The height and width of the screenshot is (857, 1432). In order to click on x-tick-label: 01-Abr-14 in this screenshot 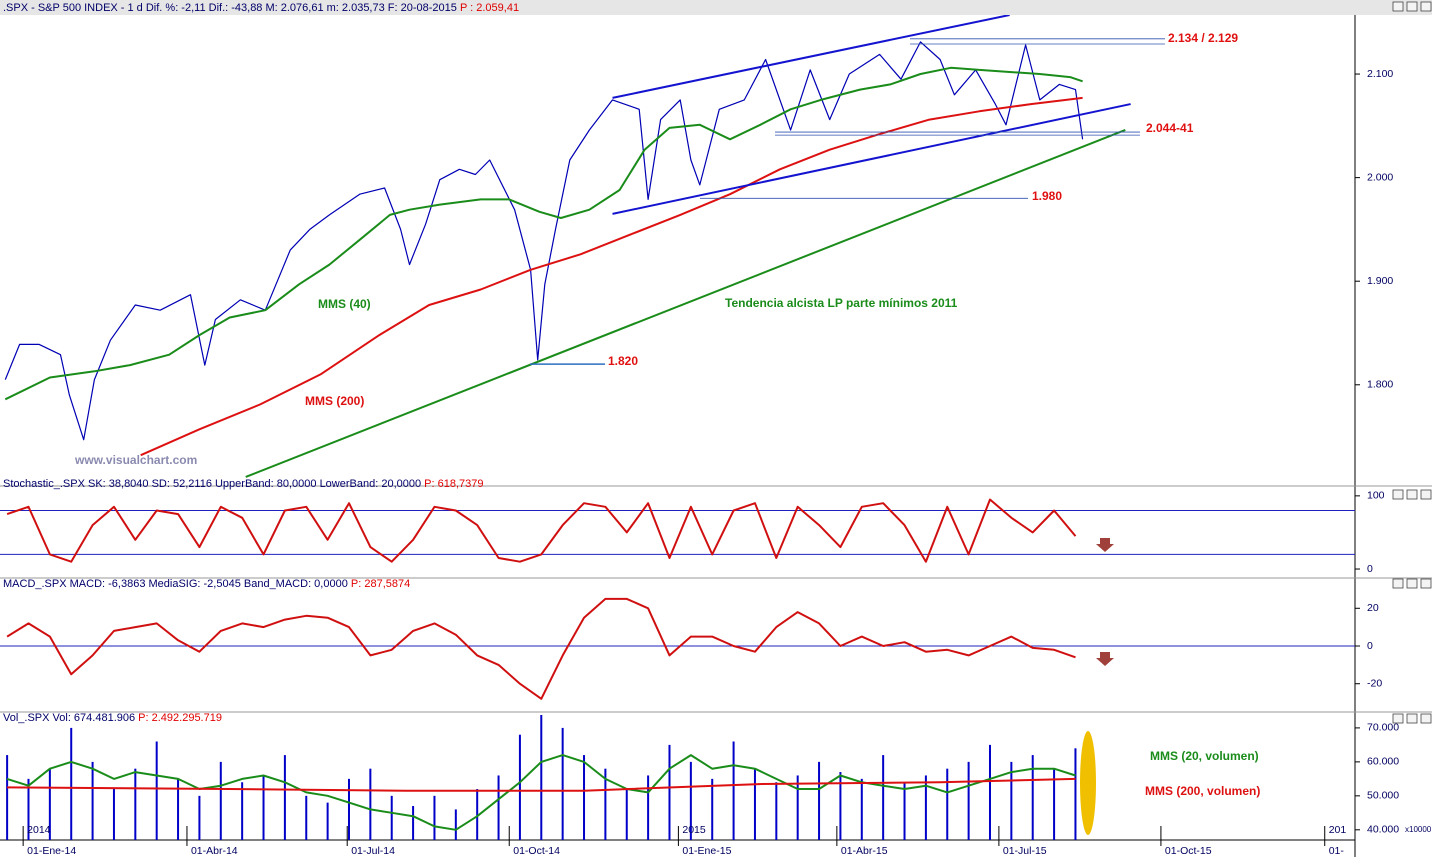, I will do `click(214, 851)`.